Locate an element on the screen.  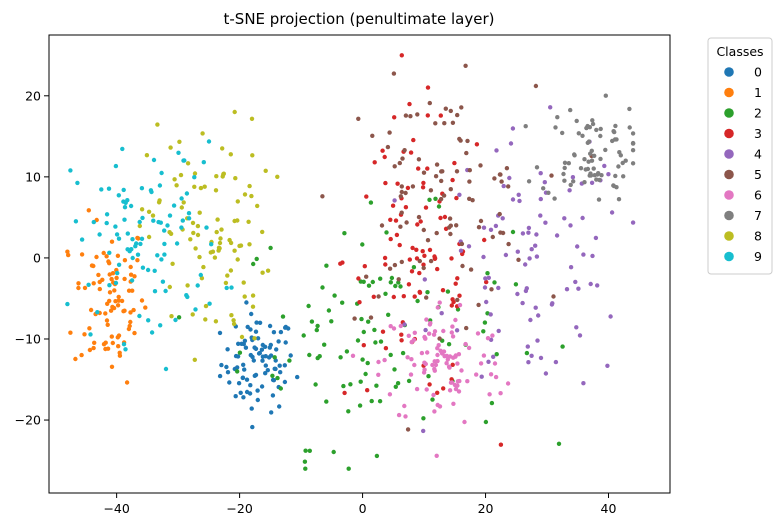
legend: Classes 0 1 2 3 4 5 6 7 8 9 is located at coordinates (740, 156).